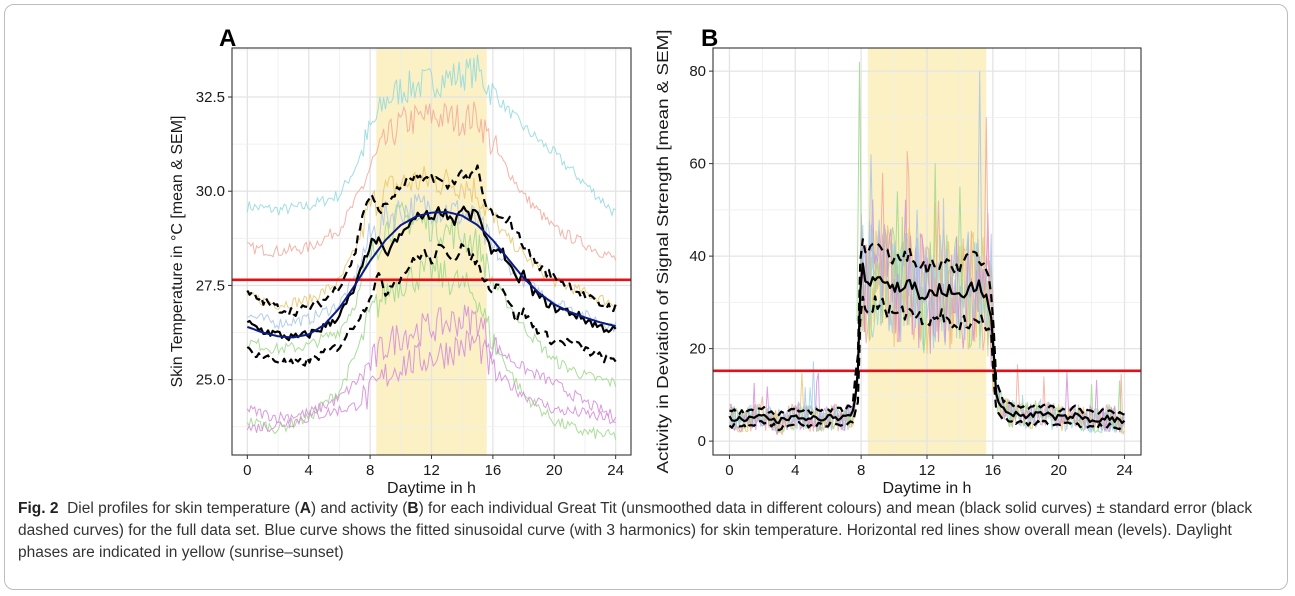  Describe the element at coordinates (697, 71) in the screenshot. I see `y-tick-label: 80` at that location.